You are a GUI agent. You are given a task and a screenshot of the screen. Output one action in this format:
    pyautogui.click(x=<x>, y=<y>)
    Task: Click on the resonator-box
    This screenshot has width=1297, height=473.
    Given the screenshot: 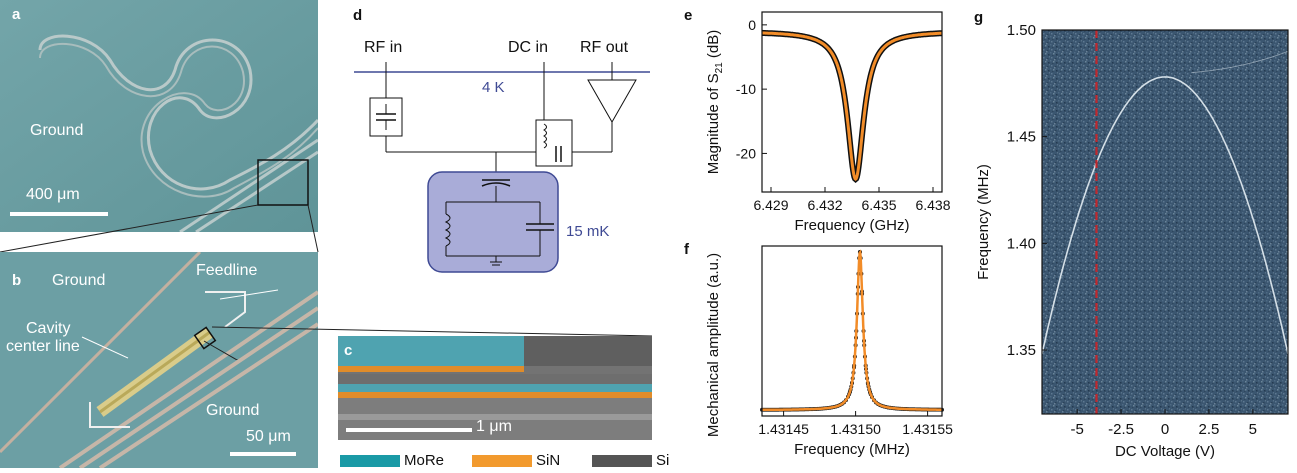 What is the action you would take?
    pyautogui.click(x=493, y=222)
    